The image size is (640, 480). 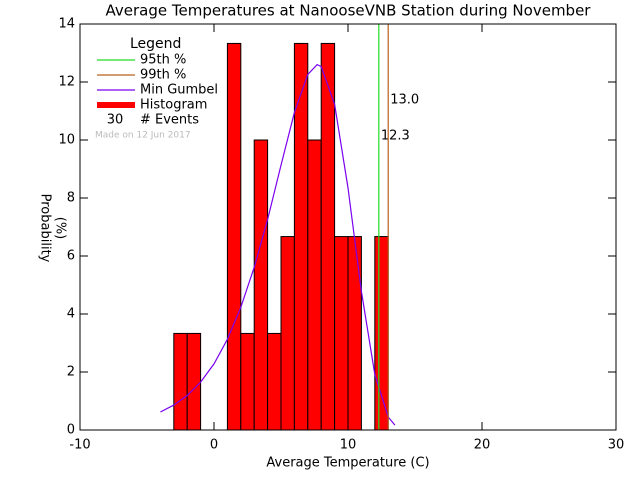 What do you see at coordinates (348, 445) in the screenshot?
I see `x-tick-label: 10` at bounding box center [348, 445].